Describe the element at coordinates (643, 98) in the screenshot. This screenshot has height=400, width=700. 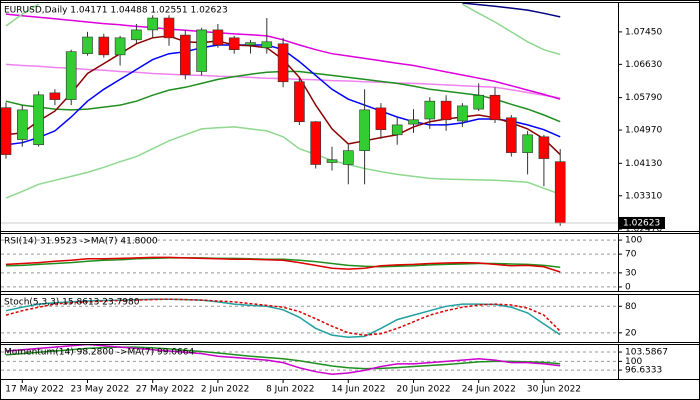
I see `y-tick-label: 1.05790` at that location.